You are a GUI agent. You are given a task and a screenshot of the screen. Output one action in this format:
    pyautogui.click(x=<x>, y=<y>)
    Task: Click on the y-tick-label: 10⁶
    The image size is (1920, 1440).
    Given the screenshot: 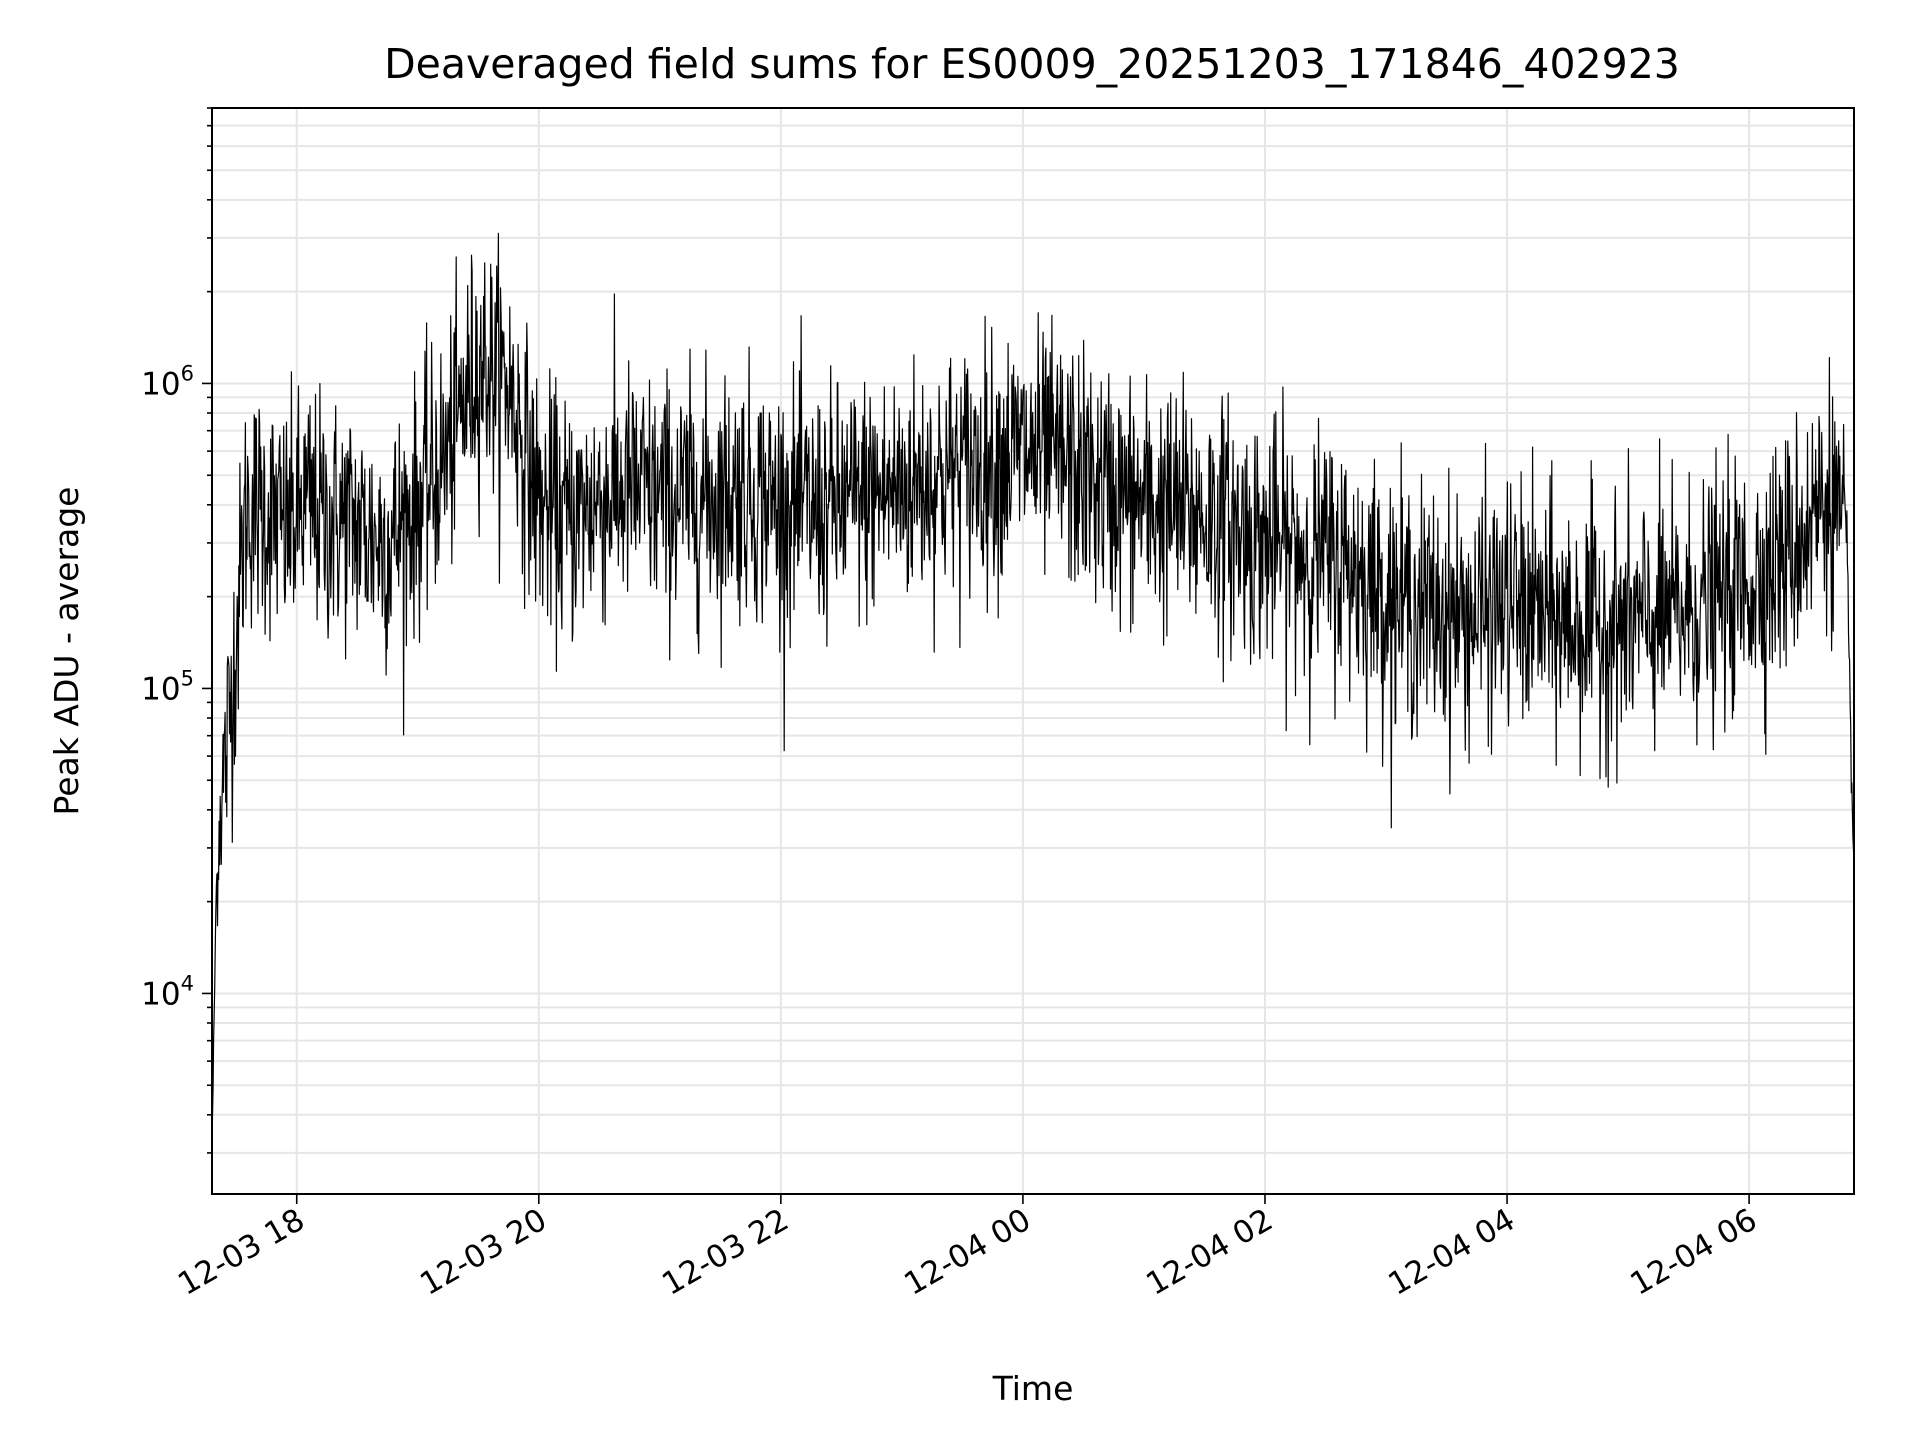 What is the action you would take?
    pyautogui.click(x=167, y=381)
    